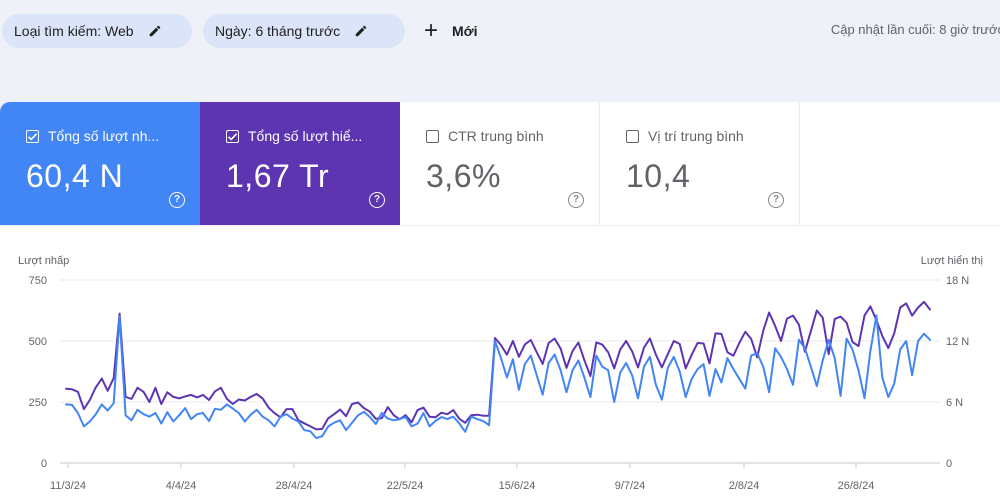  What do you see at coordinates (44, 464) in the screenshot?
I see `left-tick-label: 0` at bounding box center [44, 464].